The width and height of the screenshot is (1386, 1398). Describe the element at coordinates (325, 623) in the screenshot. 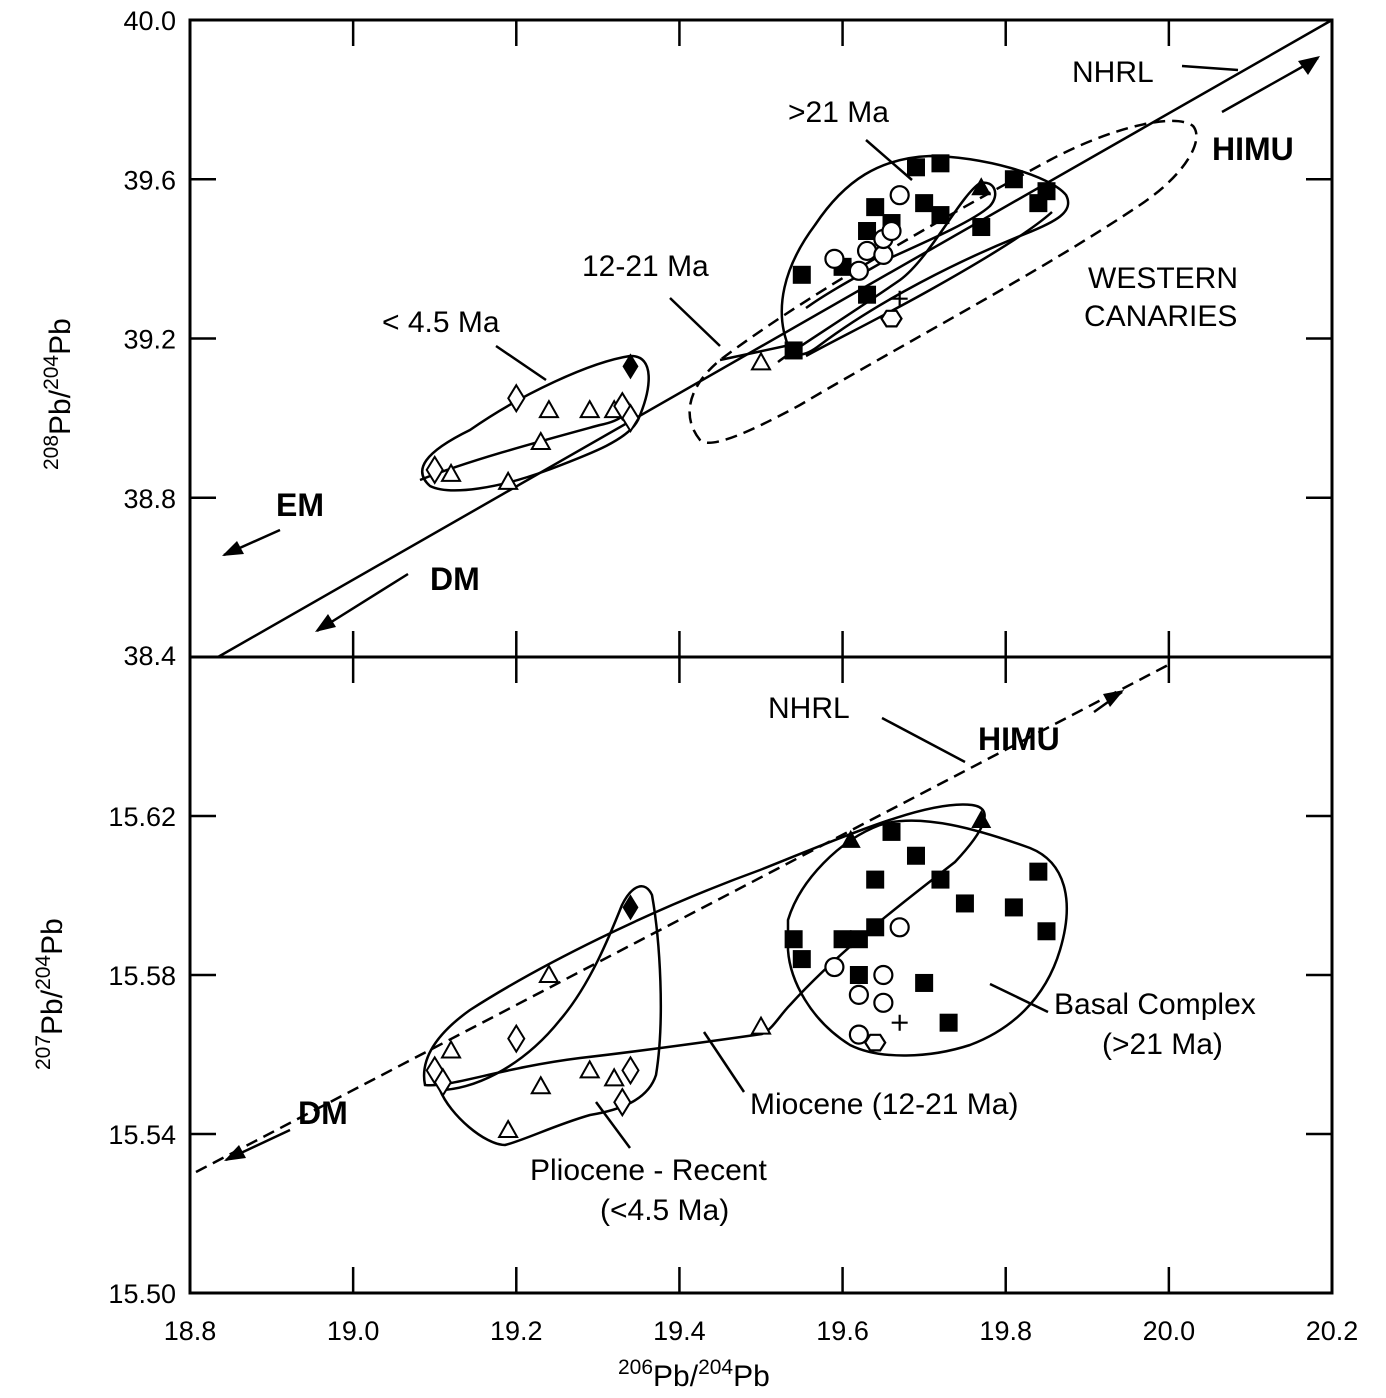

I see `arrow-dm-top-head` at that location.